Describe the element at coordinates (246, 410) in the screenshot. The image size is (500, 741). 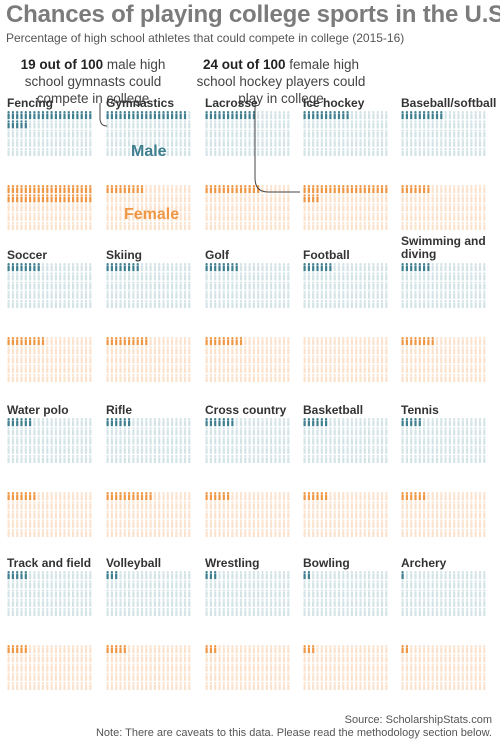
I see `panel-title-cross-country: Cross country` at that location.